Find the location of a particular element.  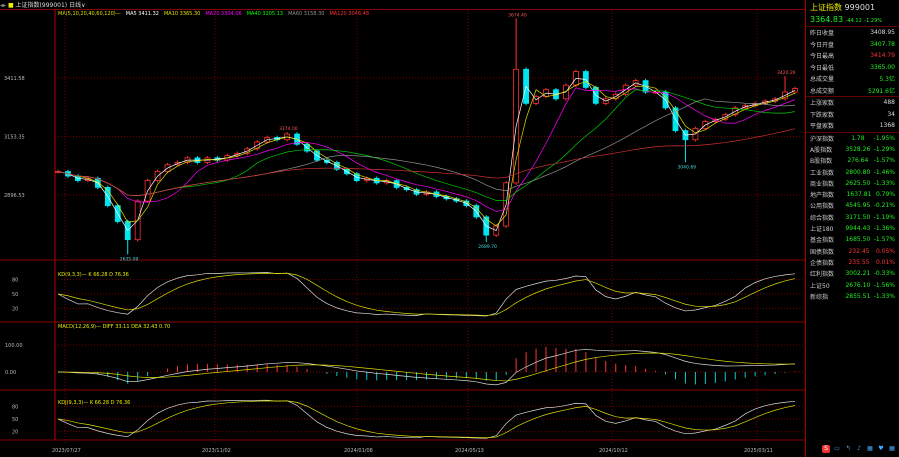

index-row: 公用指数 4545.95 -0.21% is located at coordinates (852, 205).